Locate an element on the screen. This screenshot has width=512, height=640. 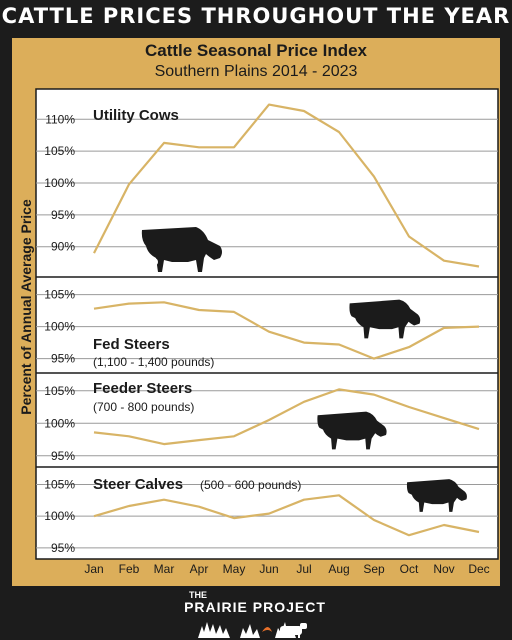
header-title: CATTLE PRICES THROUGHOUT THE YEAR is located at coordinates (256, 16).